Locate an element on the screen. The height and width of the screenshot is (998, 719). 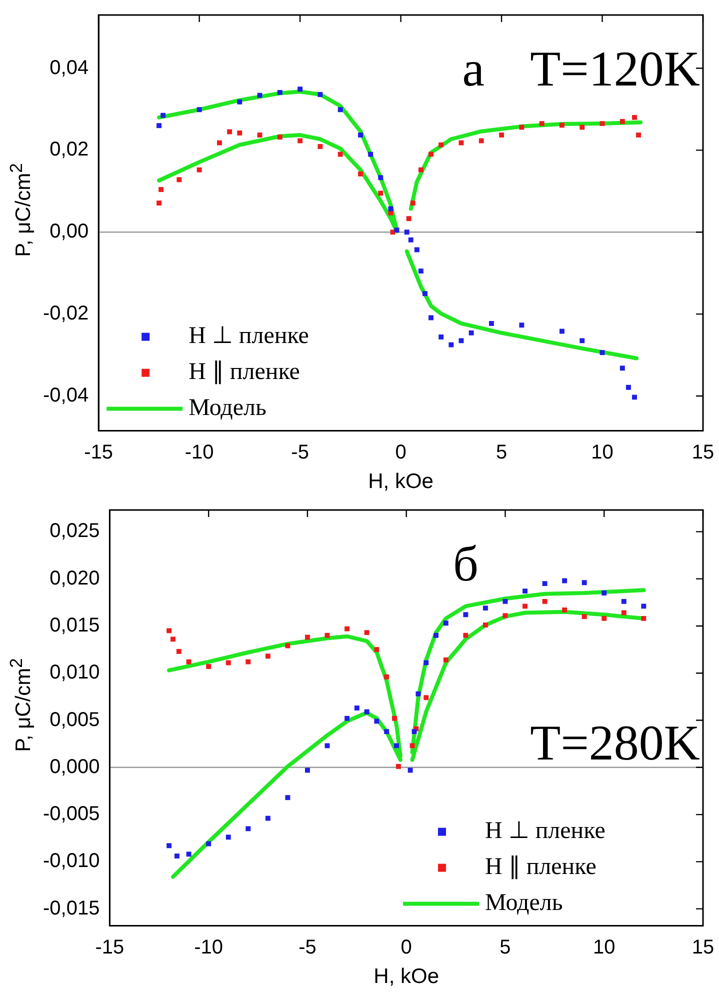
y-tick-label: 0,005 is located at coordinates (75, 719).